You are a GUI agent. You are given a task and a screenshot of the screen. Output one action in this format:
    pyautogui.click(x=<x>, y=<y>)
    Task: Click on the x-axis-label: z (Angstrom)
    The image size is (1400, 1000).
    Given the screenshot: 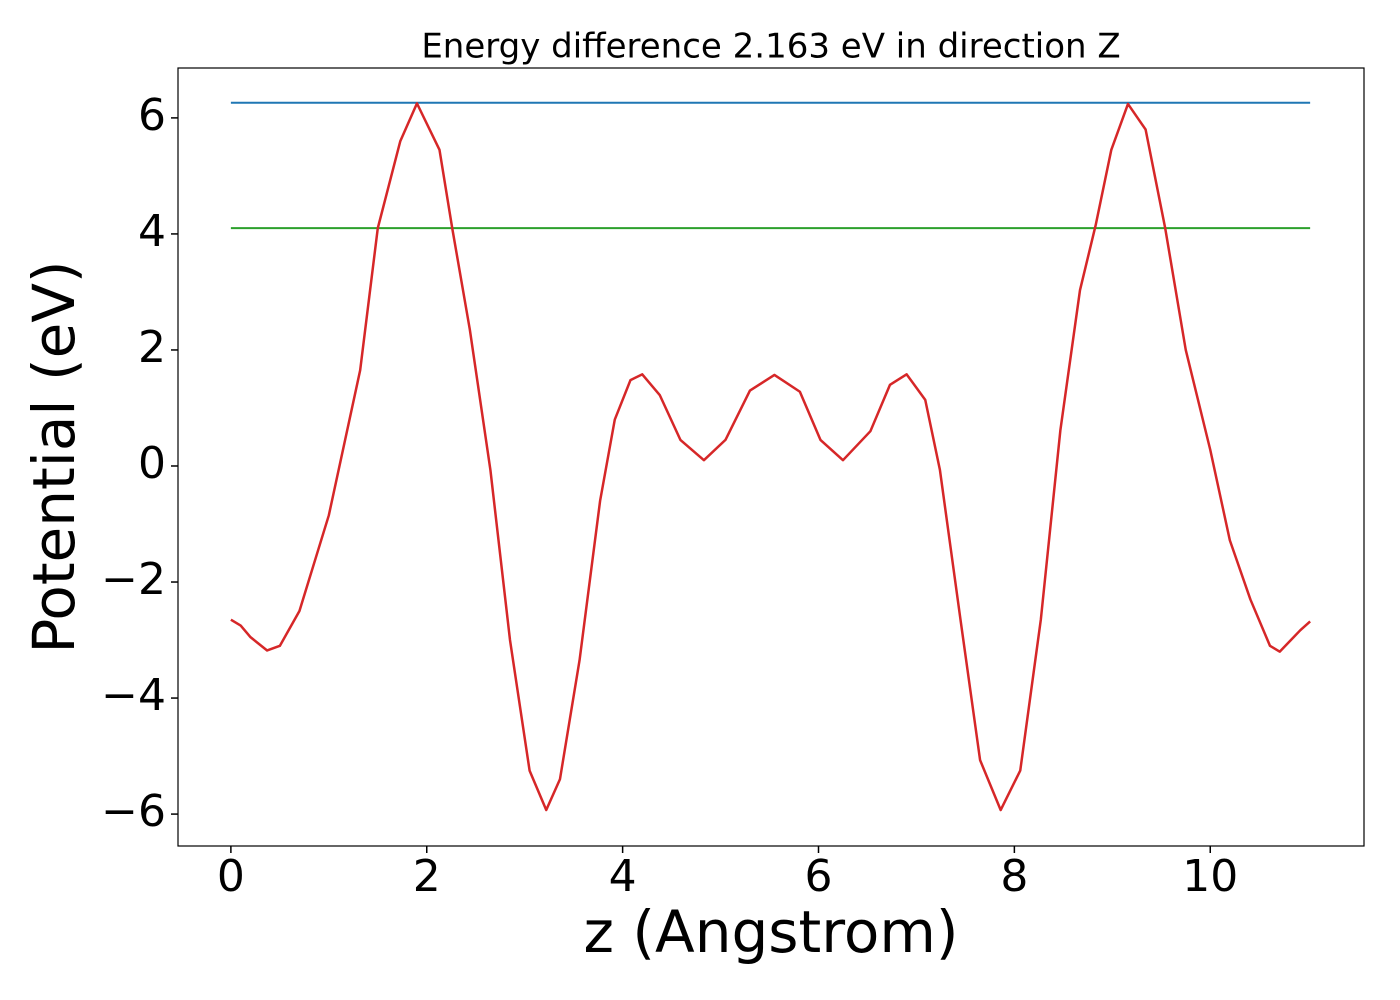 What is the action you would take?
    pyautogui.click(x=771, y=932)
    